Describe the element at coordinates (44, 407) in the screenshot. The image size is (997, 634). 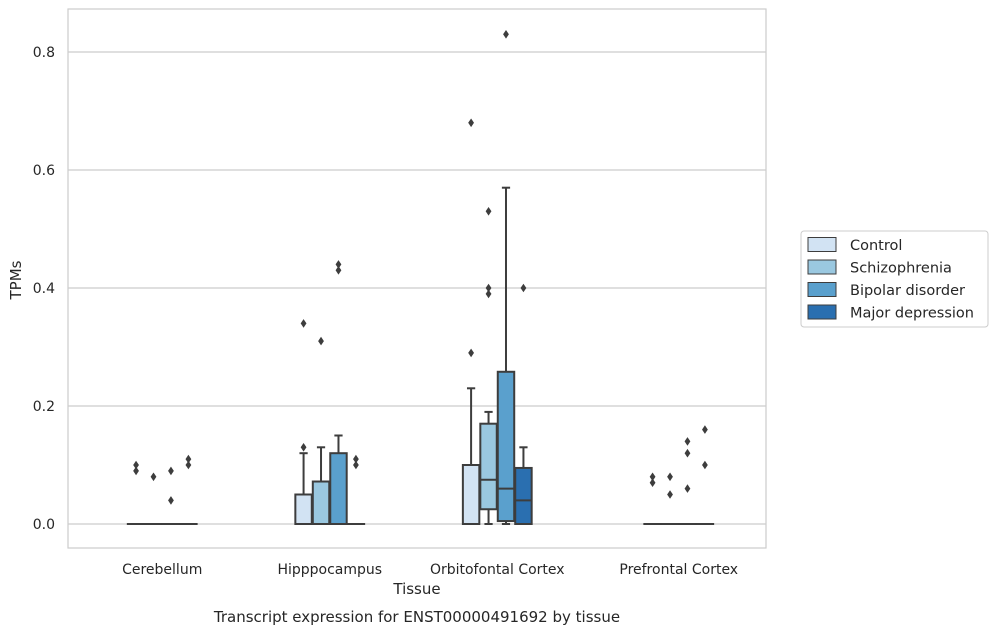
I see `y-tick-label: 0.2` at that location.